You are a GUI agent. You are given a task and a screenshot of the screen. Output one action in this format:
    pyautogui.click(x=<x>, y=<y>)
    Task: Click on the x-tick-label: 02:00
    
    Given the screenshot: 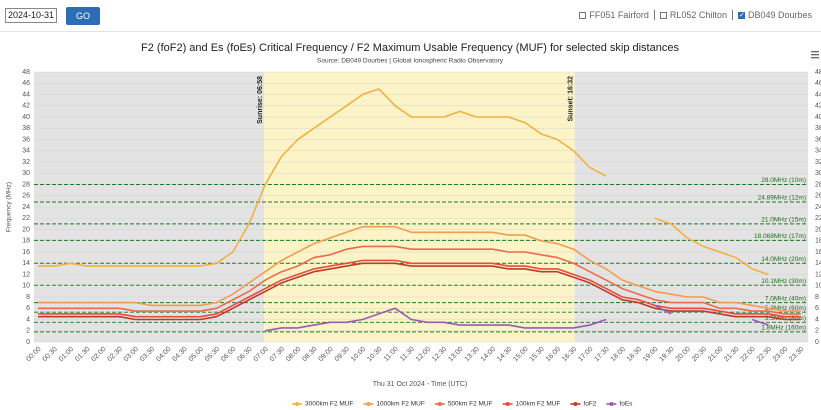 What is the action you would take?
    pyautogui.click(x=98, y=354)
    